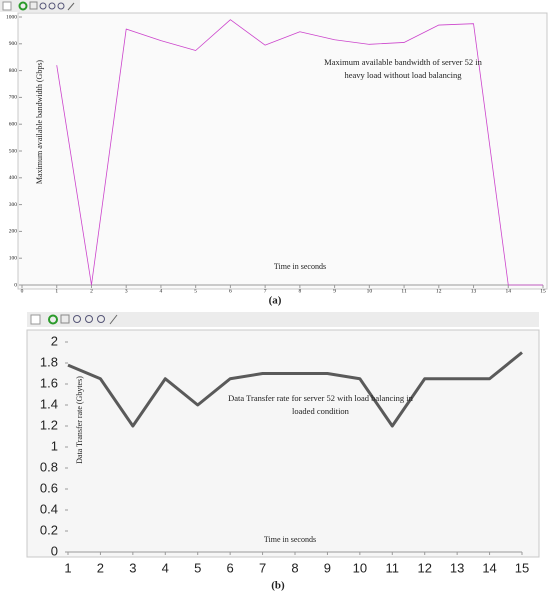 This screenshot has width=550, height=595. What do you see at coordinates (49, 403) in the screenshot?
I see `y-tick-label: 1.4` at bounding box center [49, 403].